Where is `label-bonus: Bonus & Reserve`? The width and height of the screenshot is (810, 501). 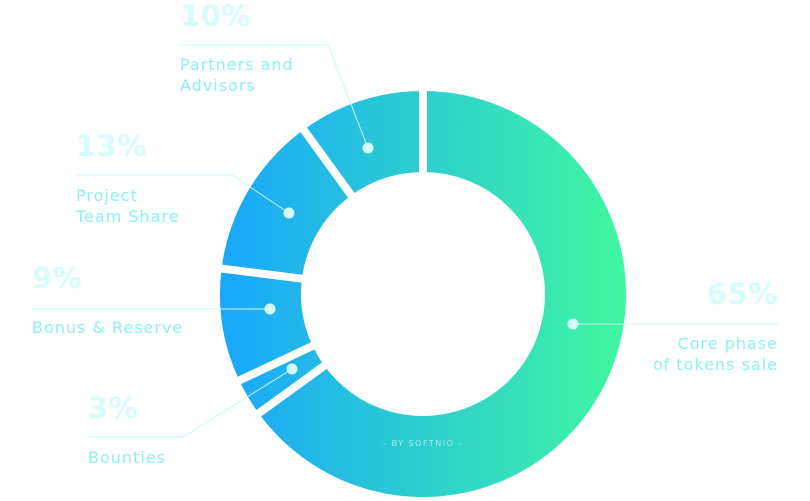
label-bonus: Bonus & Reserve is located at coordinates (108, 327).